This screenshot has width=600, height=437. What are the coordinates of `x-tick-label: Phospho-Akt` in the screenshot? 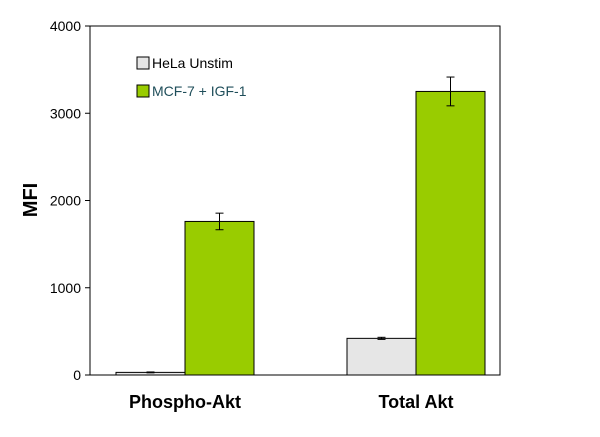 It's located at (185, 402).